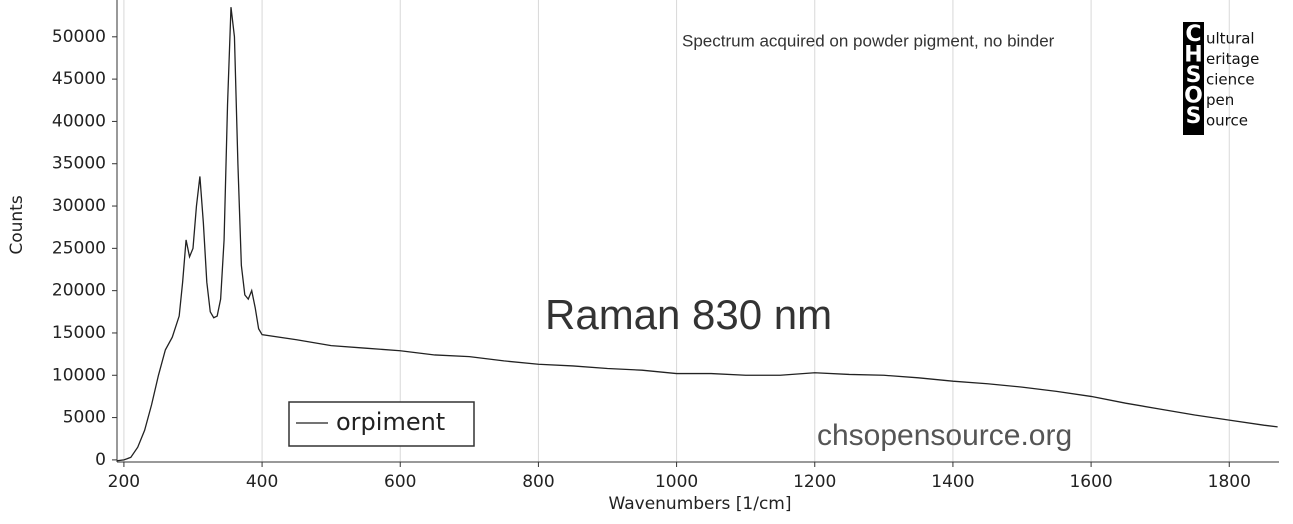  I want to click on y-tick-label: 35000, so click(79, 164).